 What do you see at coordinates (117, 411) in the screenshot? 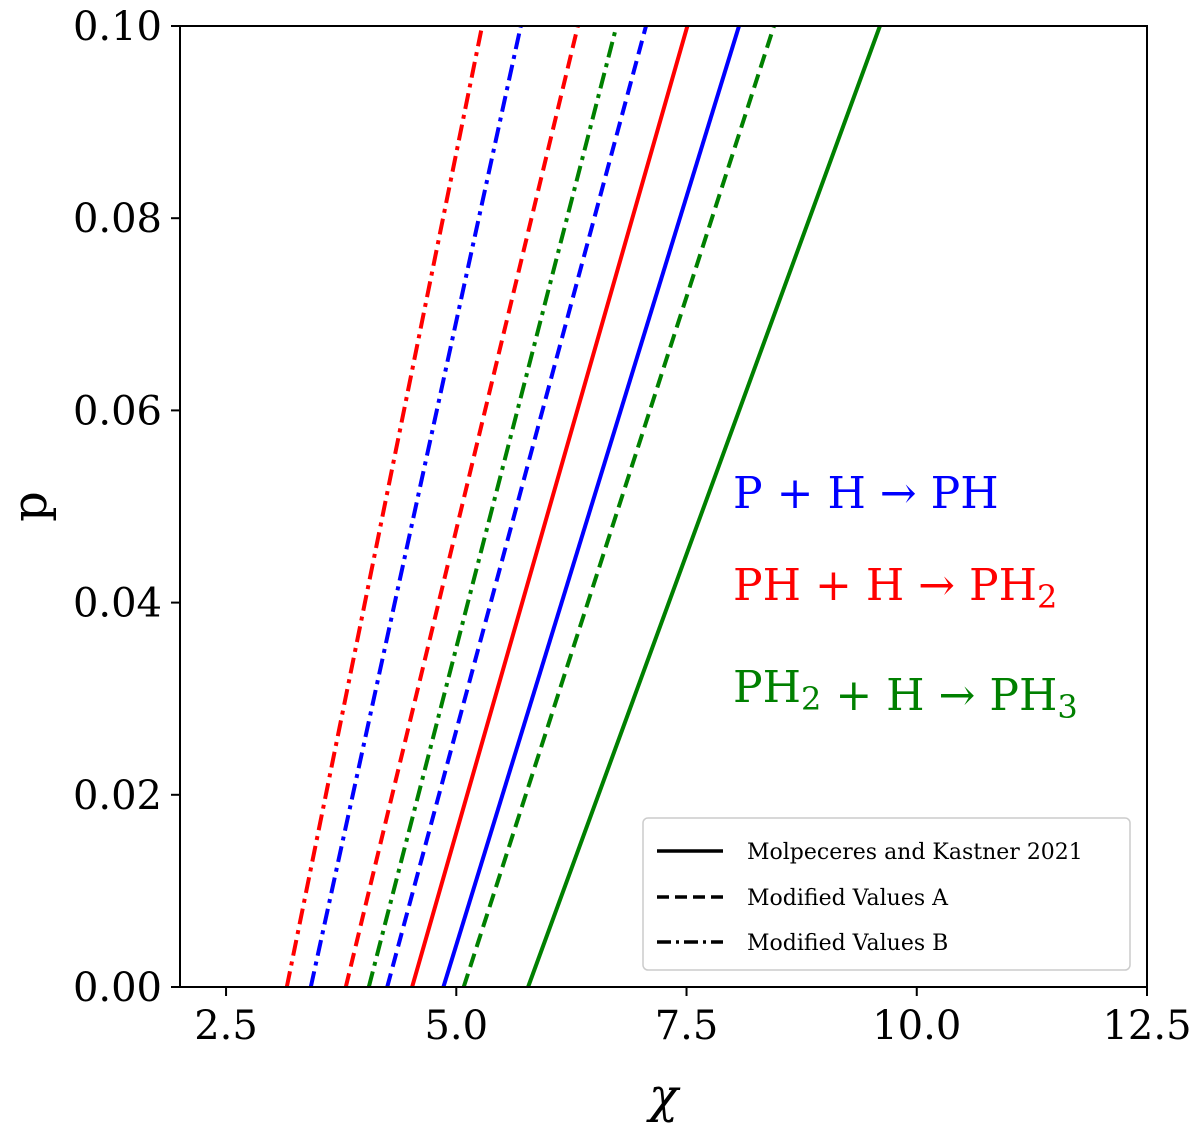
I see `y-tick-label: 0.06` at bounding box center [117, 411].